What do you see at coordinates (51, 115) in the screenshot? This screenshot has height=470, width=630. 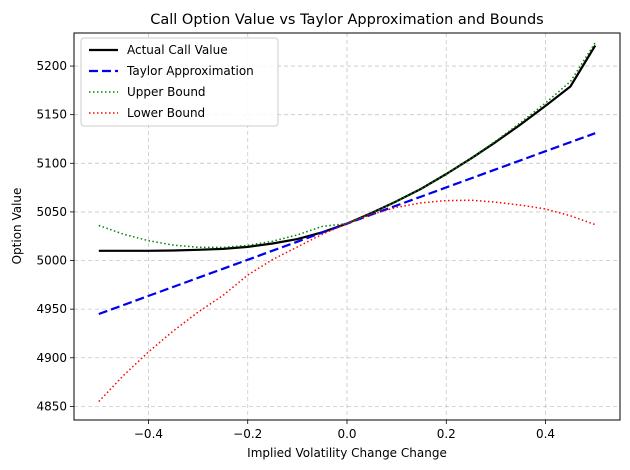 I see `y-tick-label: 5150` at bounding box center [51, 115].